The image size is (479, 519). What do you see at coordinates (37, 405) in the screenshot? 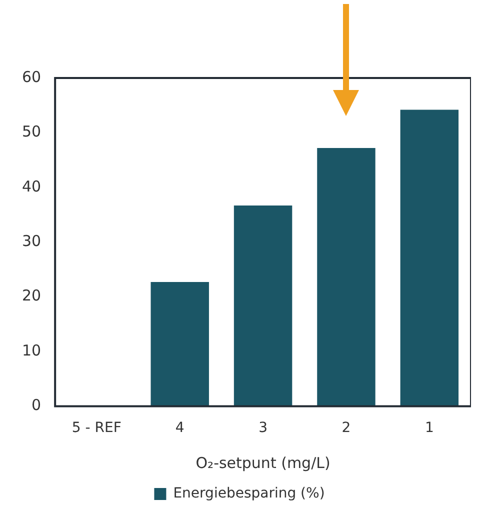
I see `y-tick-label: 0` at bounding box center [37, 405].